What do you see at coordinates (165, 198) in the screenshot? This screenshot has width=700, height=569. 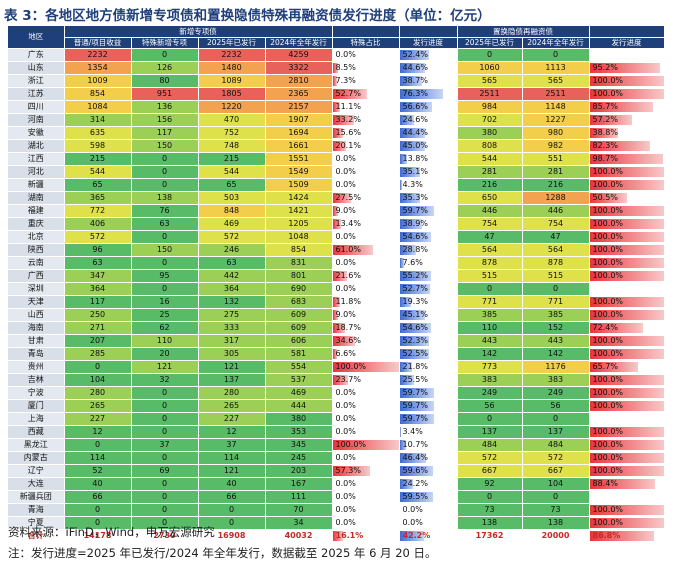 I see `cell-special: 138` at bounding box center [165, 198].